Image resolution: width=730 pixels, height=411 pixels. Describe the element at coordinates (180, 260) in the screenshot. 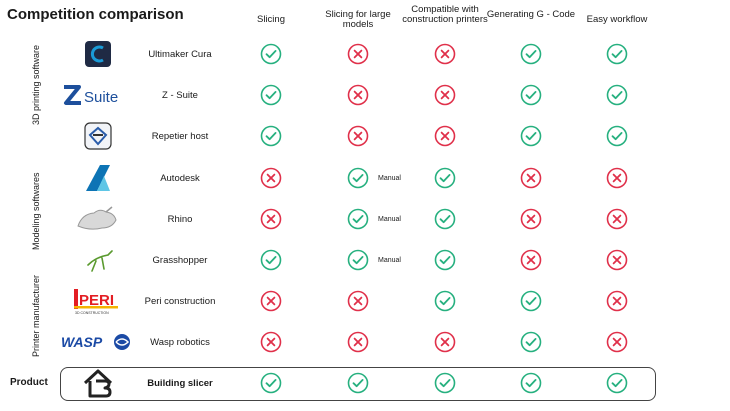

I see `software-name: Grasshopper` at that location.